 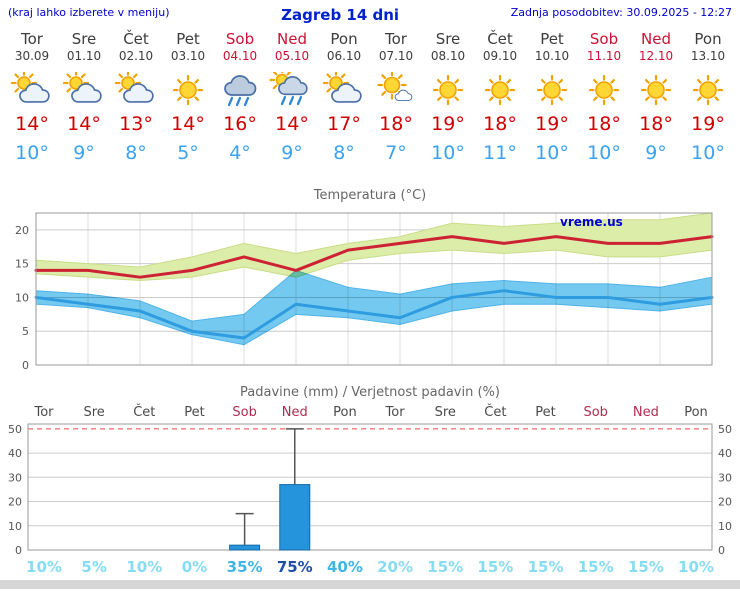 What do you see at coordinates (500, 56) in the screenshot?
I see `day-date: 09.10` at bounding box center [500, 56].